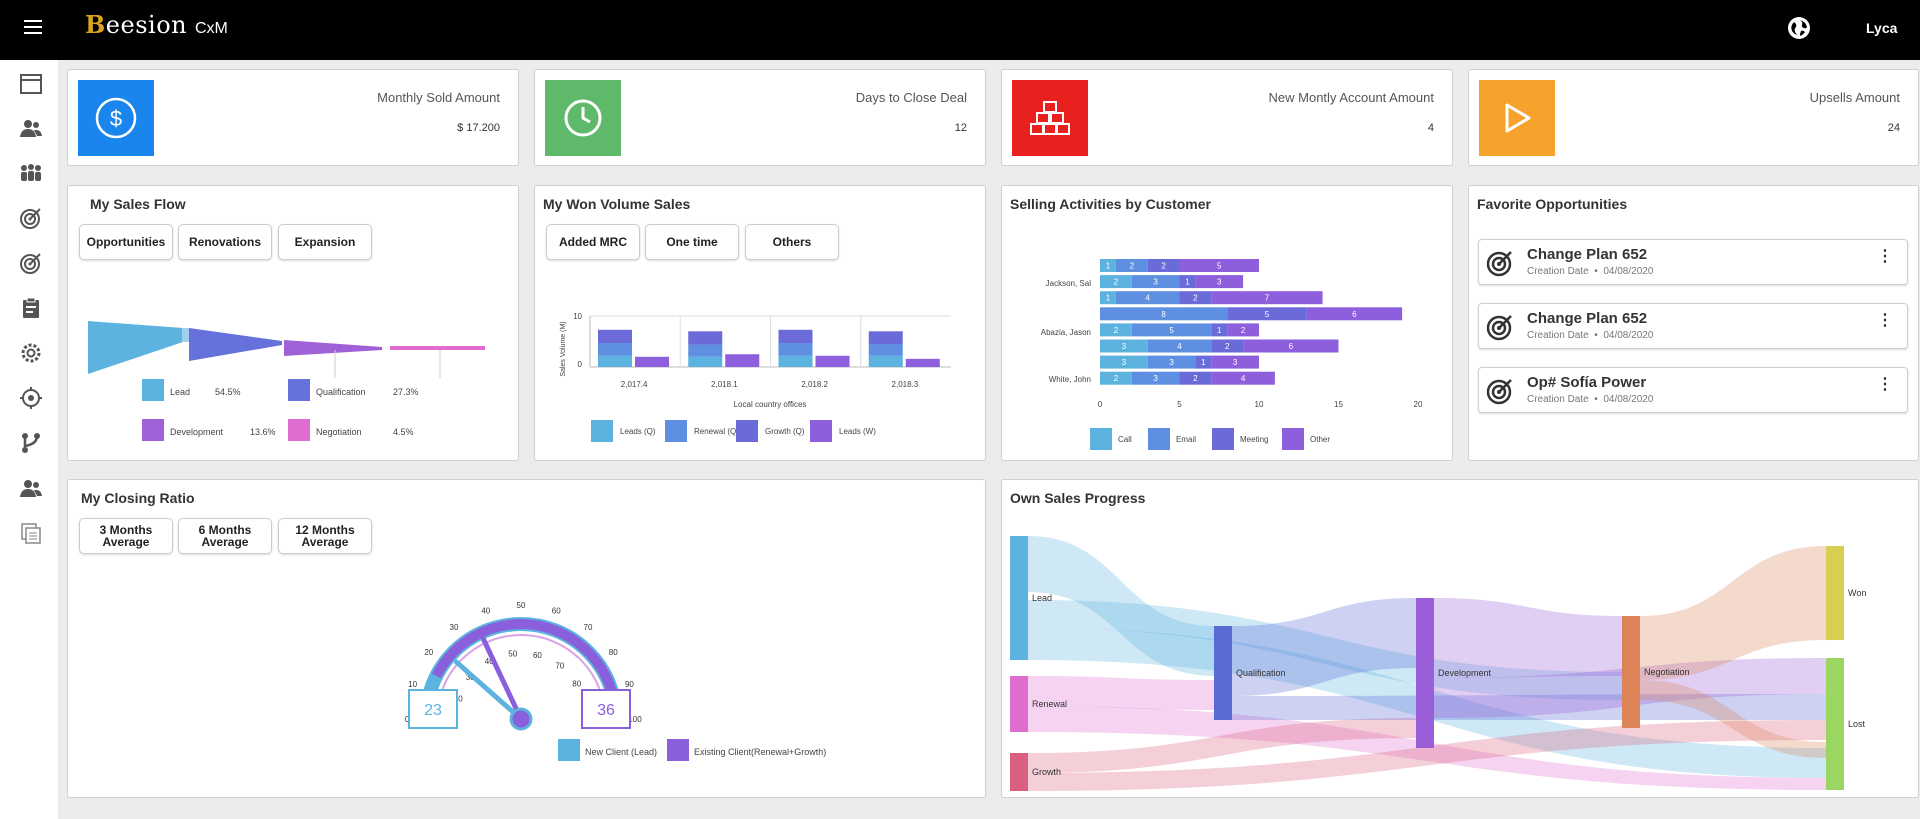 The height and width of the screenshot is (819, 1920). I want to click on funnel-segment-qualification, so click(235, 344).